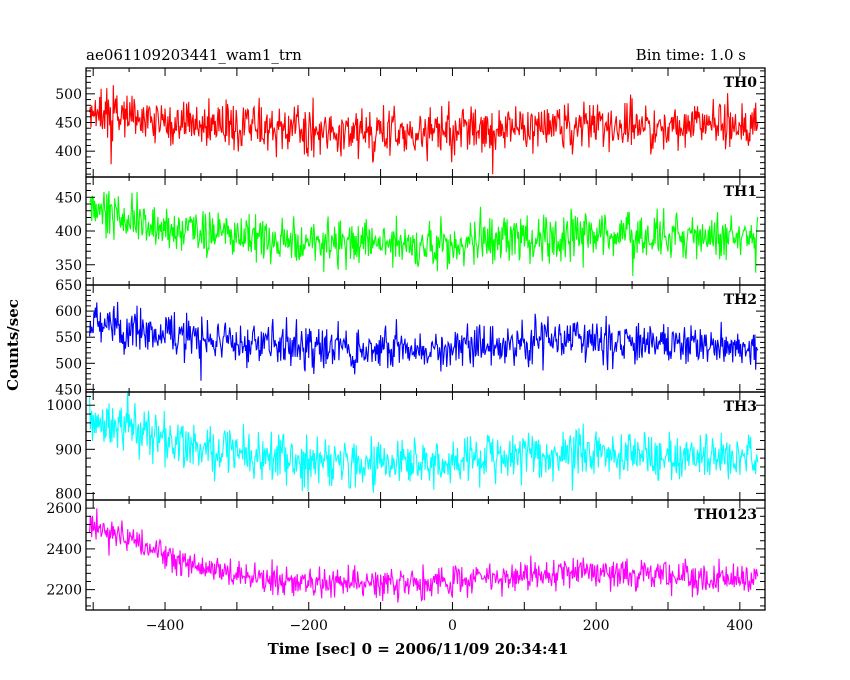 This screenshot has width=850, height=680. I want to click on y-tick-label: 550, so click(68, 338).